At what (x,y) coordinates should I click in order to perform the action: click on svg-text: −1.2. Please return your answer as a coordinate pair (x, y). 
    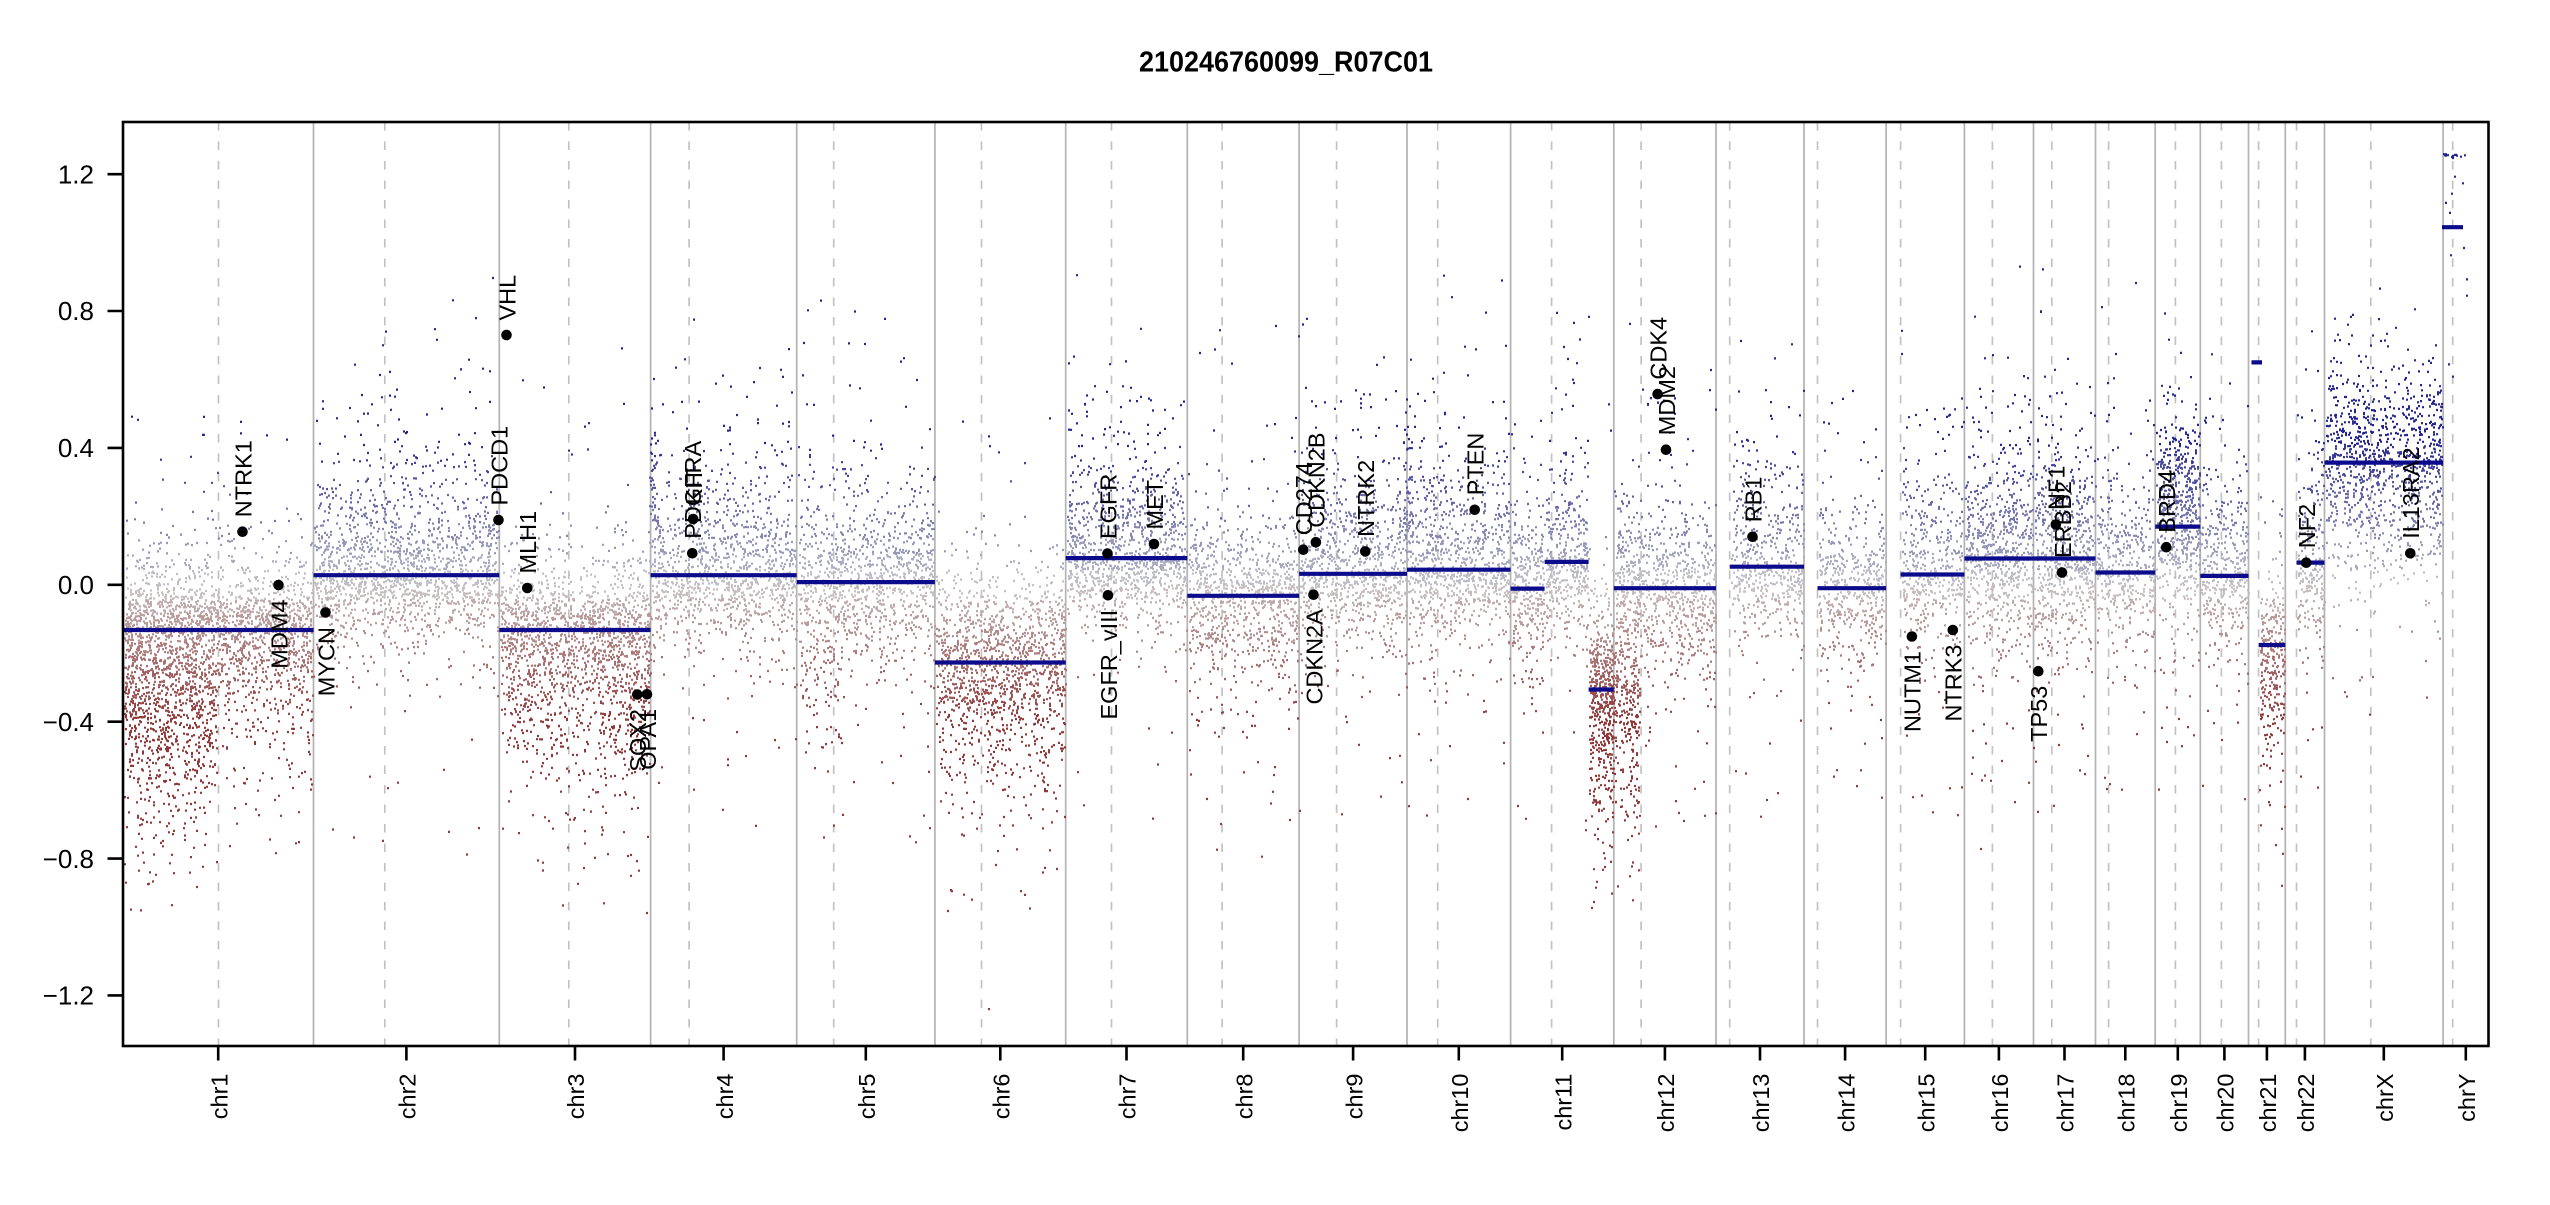
    Looking at the image, I should click on (68, 996).